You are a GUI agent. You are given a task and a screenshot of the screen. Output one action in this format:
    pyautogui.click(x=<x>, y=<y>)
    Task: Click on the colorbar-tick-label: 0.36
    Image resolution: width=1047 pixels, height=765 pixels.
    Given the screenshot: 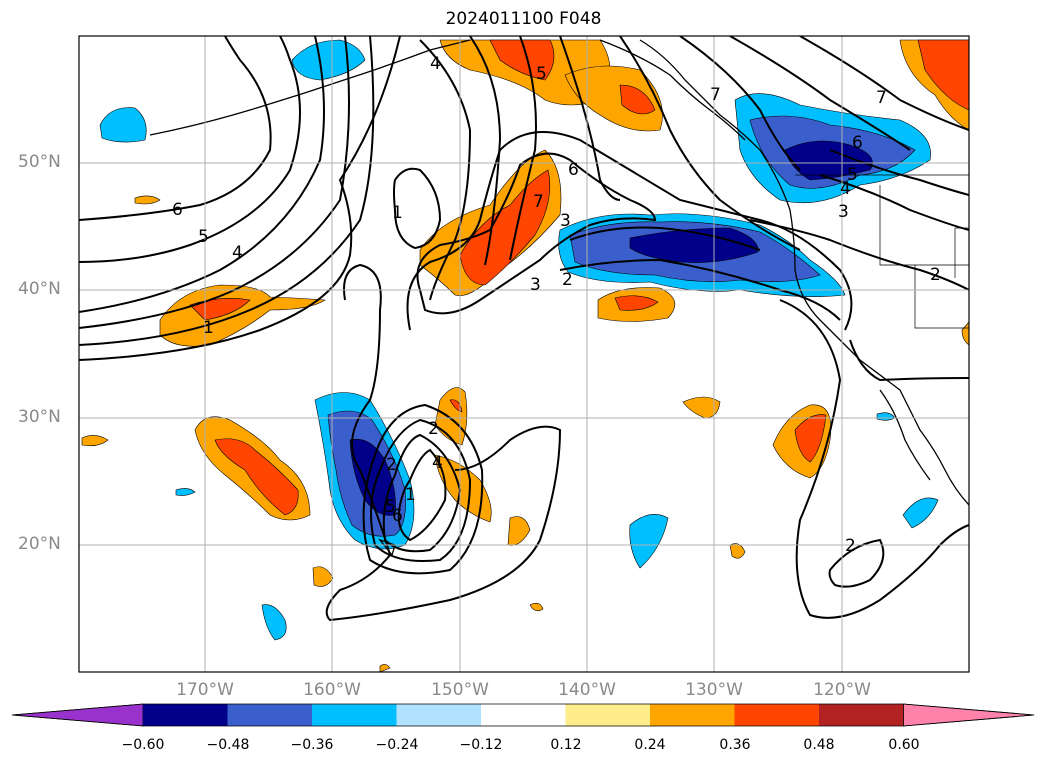 What is the action you would take?
    pyautogui.click(x=735, y=745)
    